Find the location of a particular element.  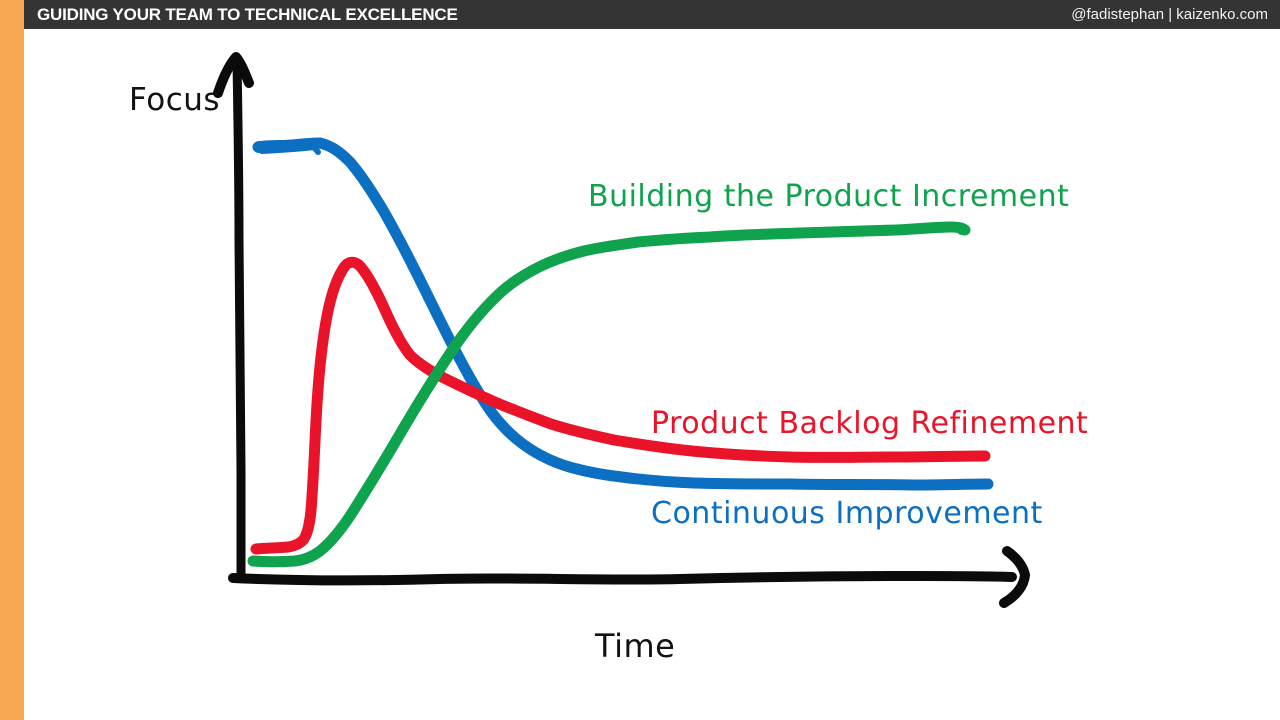

label-continuous-improvement: Continuous Improvement is located at coordinates (847, 513).